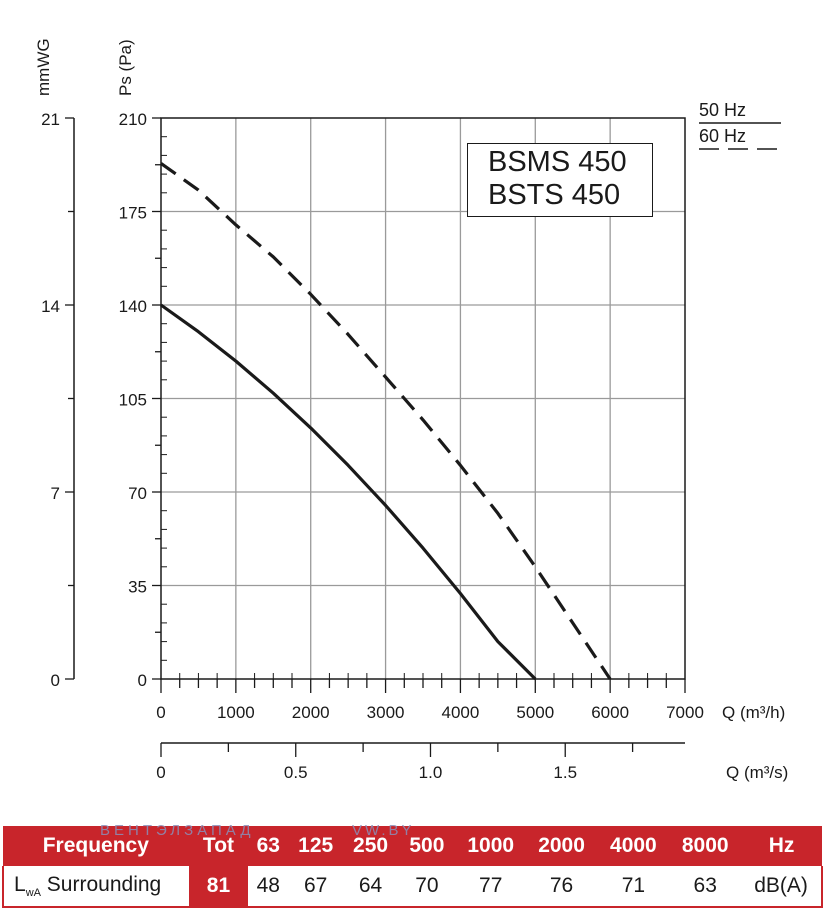  Describe the element at coordinates (782, 887) in the screenshot. I see `unit-dba: dB(A)` at that location.